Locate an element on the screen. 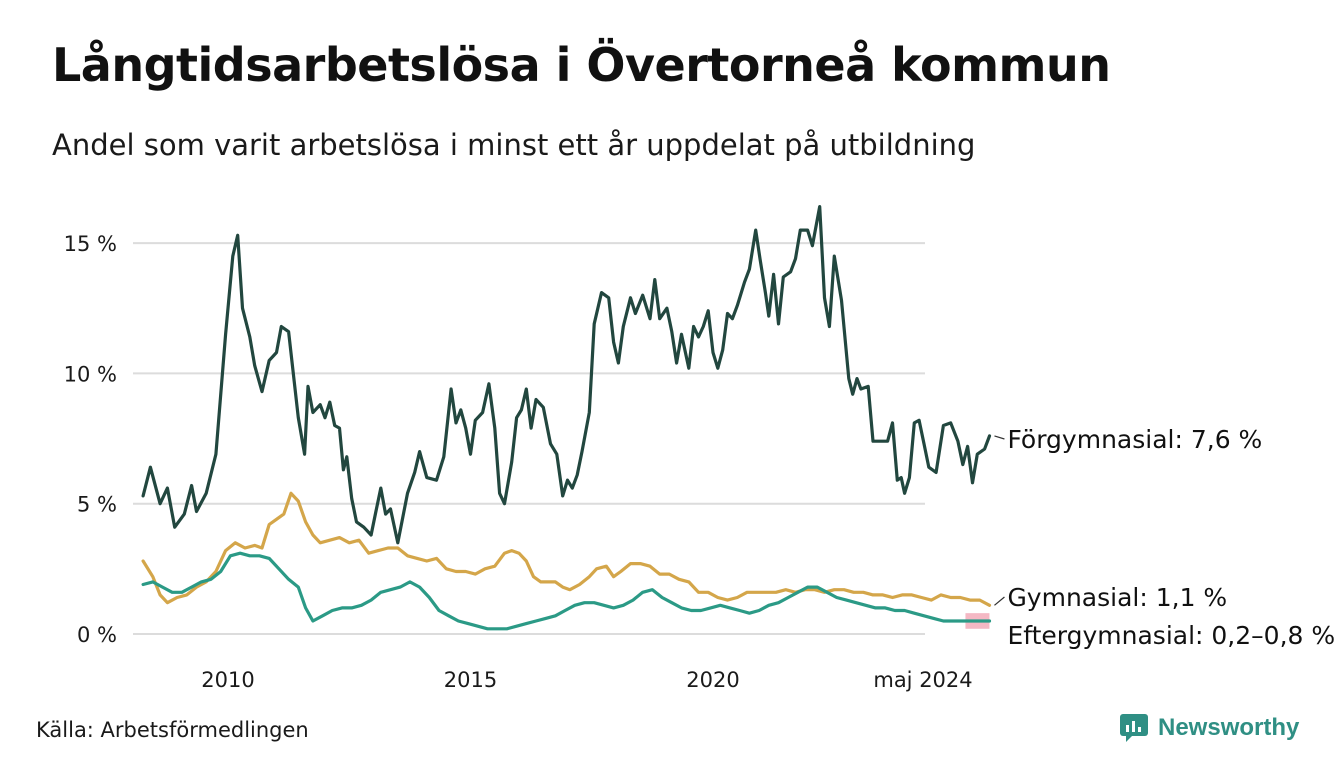 The width and height of the screenshot is (1340, 780). x-axis-ticks: 2010 2015 2020 maj 2024 is located at coordinates (586, 680).